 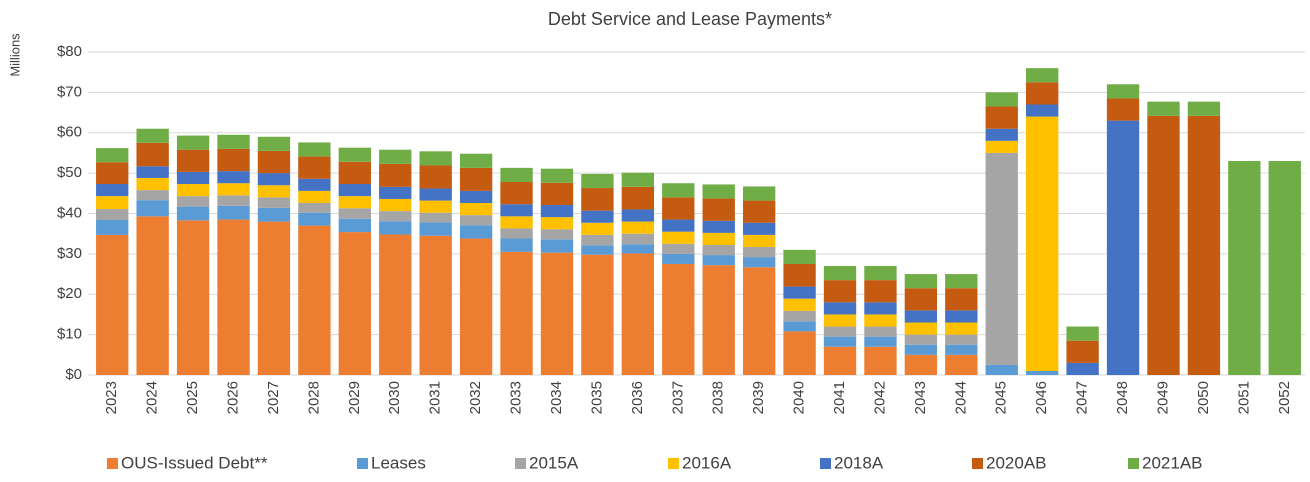 What do you see at coordinates (556, 397) in the screenshot?
I see `x-tick-label: 2034` at bounding box center [556, 397].